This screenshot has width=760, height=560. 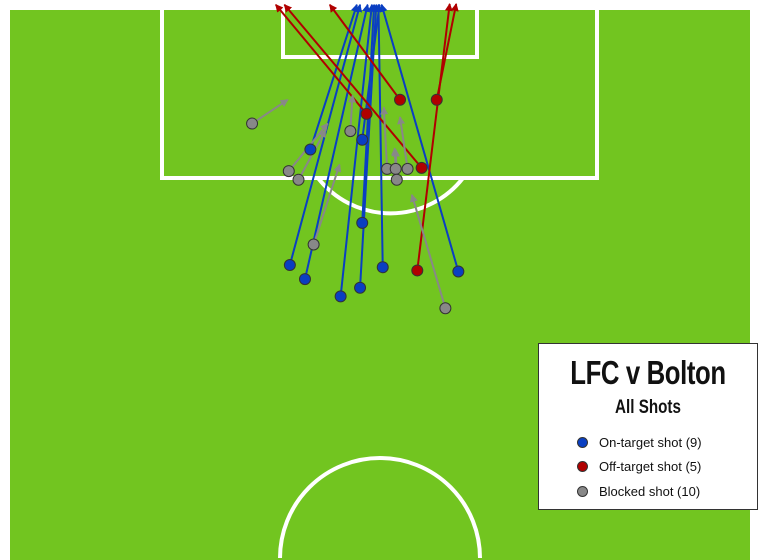 I want to click on legend-item-blocked: Blocked shot (10), so click(x=639, y=491).